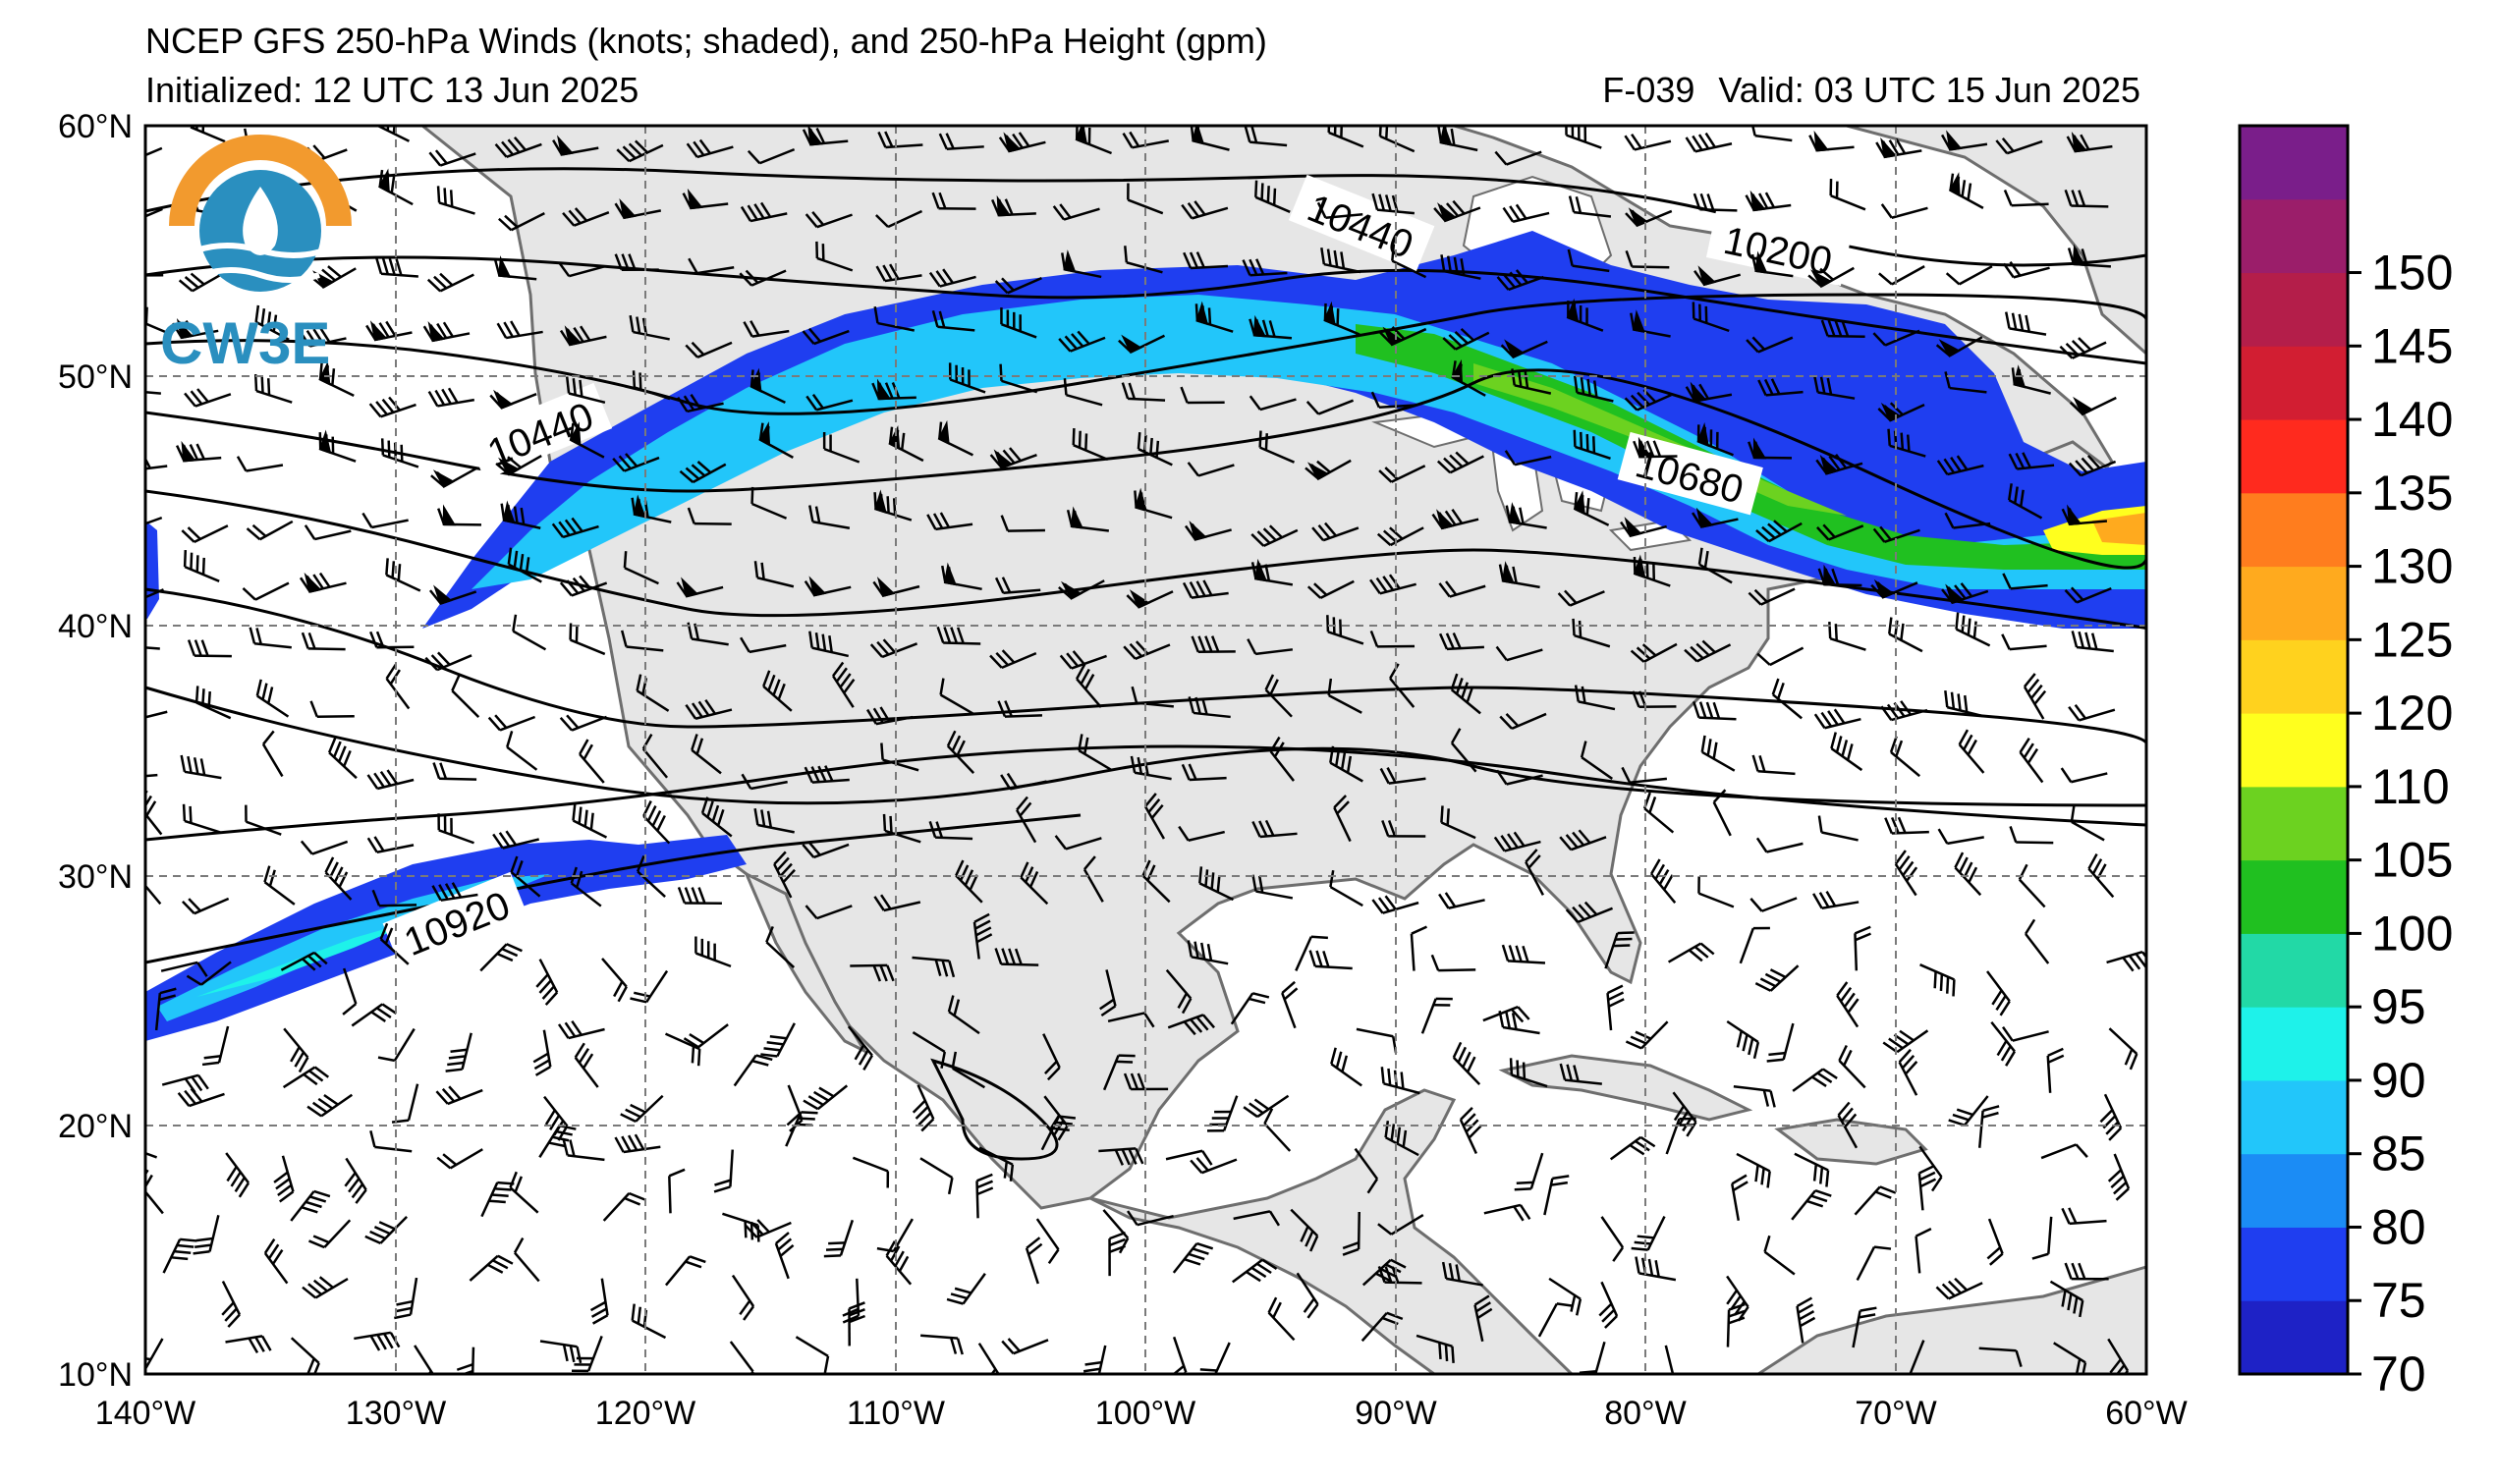  What do you see at coordinates (1950, 1319) in the screenshot?
I see `land-south-america` at bounding box center [1950, 1319].